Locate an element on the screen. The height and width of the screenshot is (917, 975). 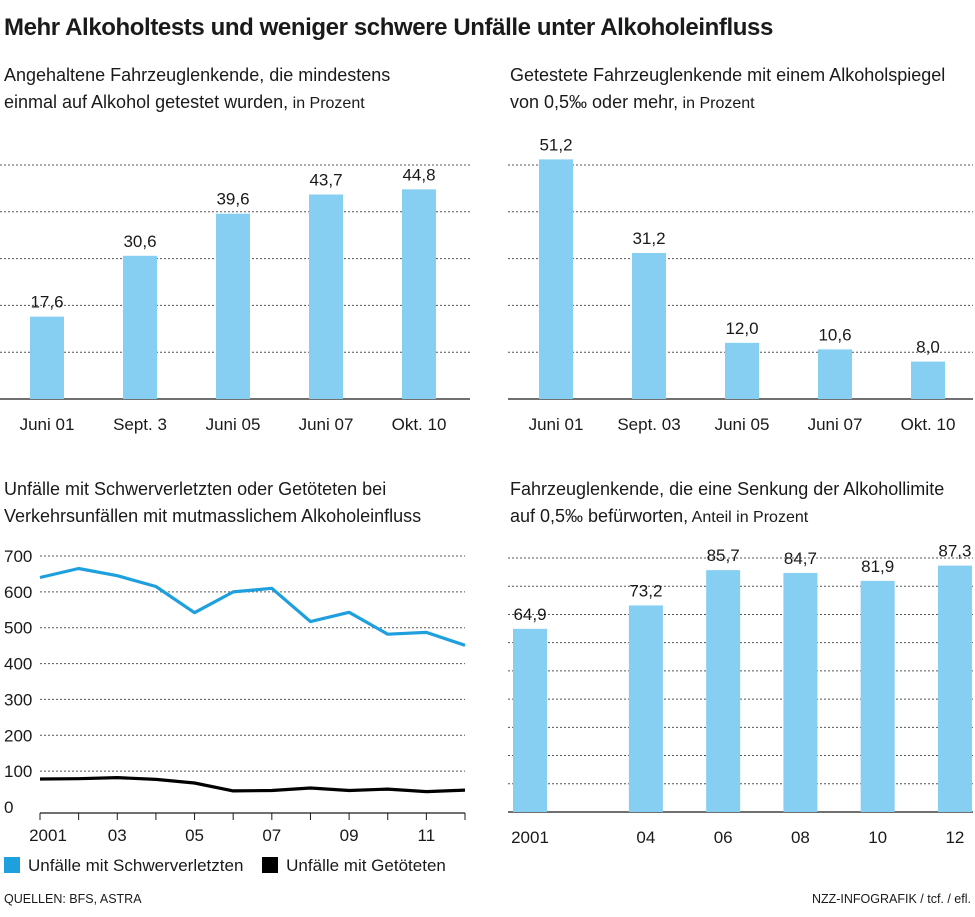
data-label: 51,2 is located at coordinates (555, 144).